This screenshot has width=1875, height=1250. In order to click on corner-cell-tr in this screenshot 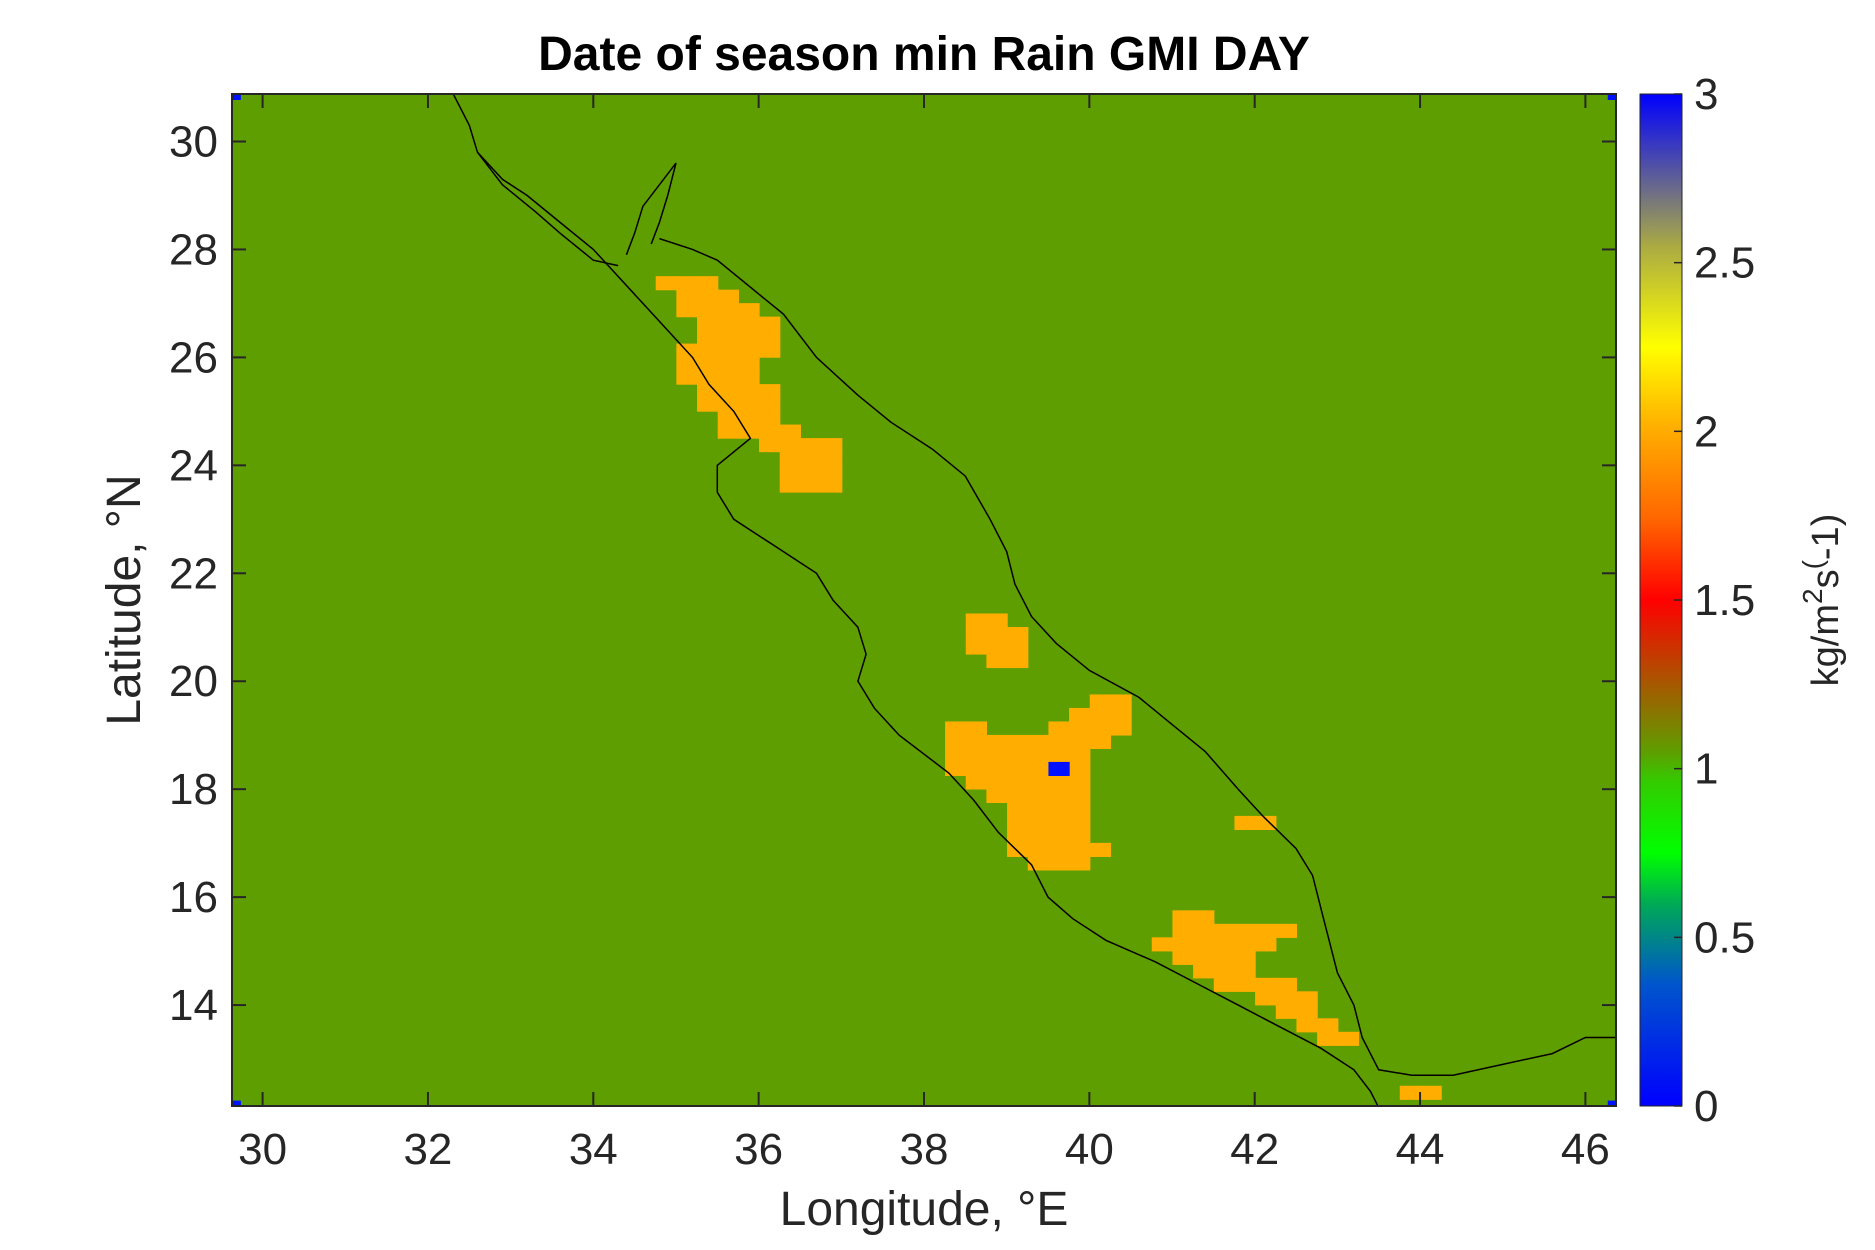, I will do `click(1611, 97)`.